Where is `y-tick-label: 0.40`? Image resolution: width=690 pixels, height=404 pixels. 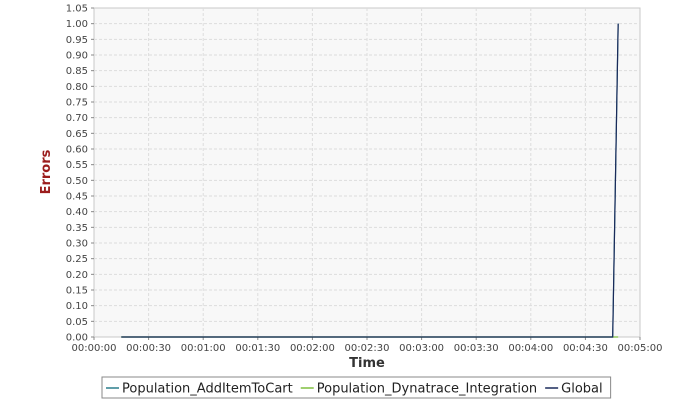
y-tick-label: 0.40 is located at coordinates (77, 212).